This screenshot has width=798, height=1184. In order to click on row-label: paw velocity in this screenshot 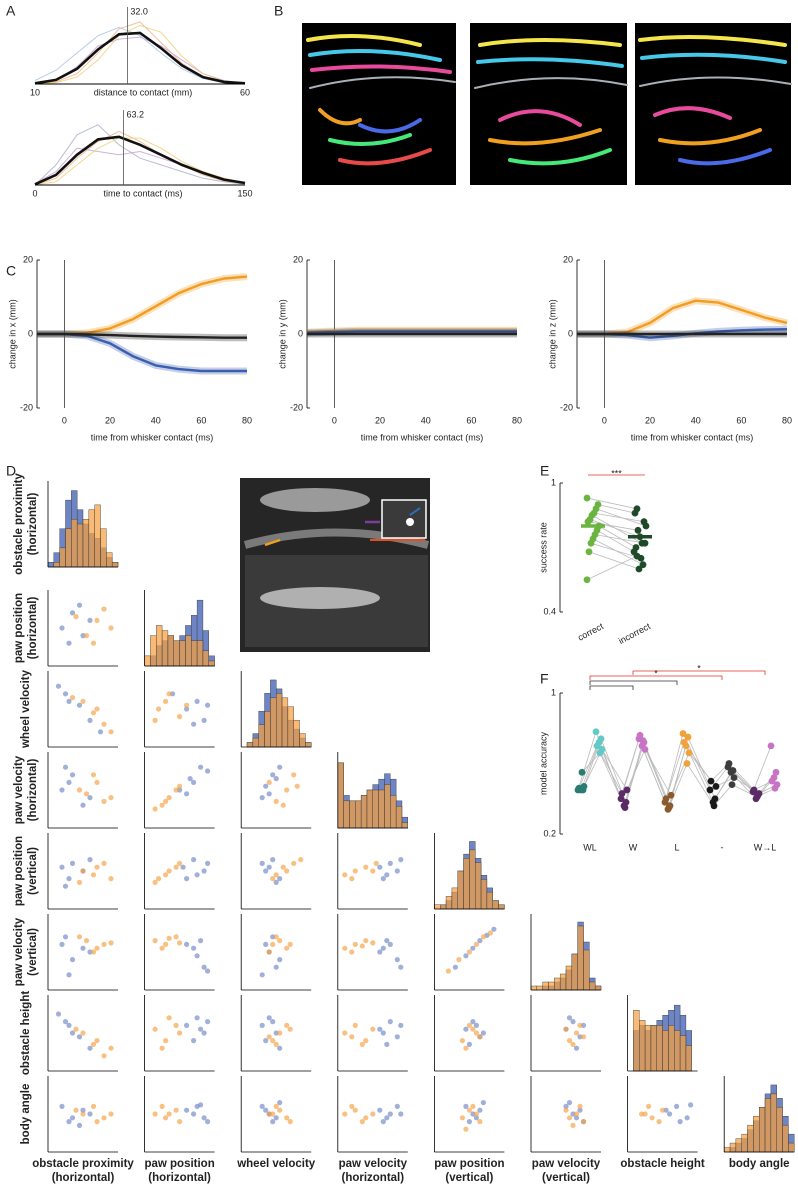, I will do `click(19, 951)`.